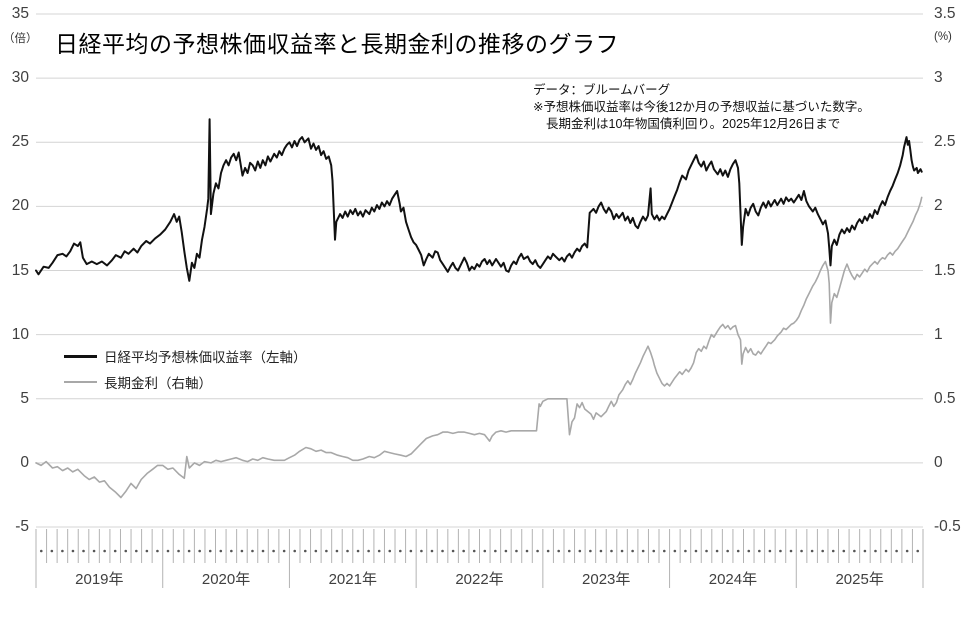 The width and height of the screenshot is (976, 638). I want to click on right-axis-tick-label: 1.5, so click(945, 270).